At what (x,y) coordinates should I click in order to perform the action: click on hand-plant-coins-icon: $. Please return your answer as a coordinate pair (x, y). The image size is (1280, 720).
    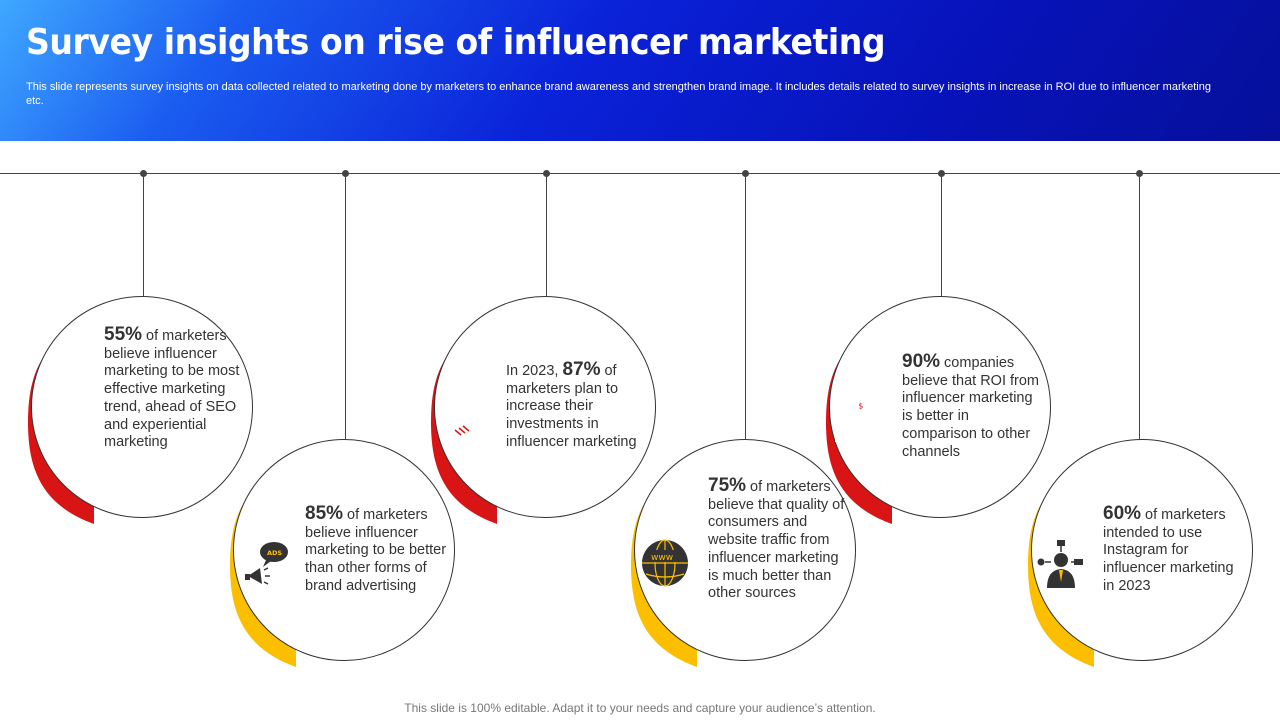
    Looking at the image, I should click on (858, 420).